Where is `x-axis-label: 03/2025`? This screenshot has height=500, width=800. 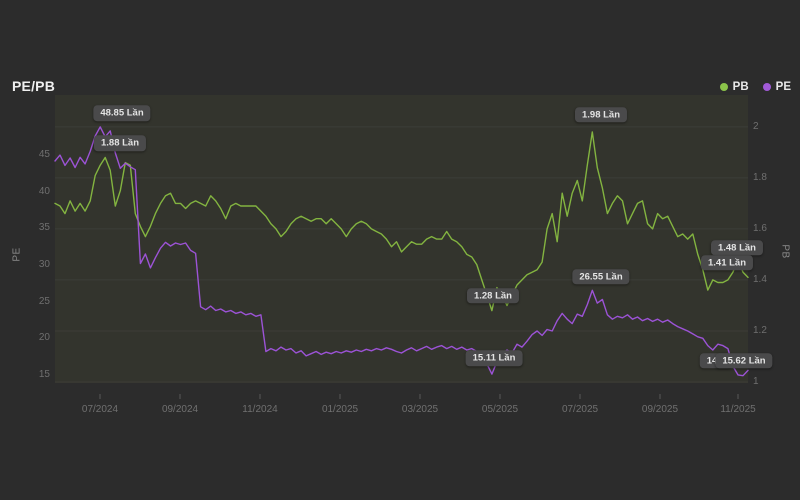 x-axis-label: 03/2025 is located at coordinates (420, 409).